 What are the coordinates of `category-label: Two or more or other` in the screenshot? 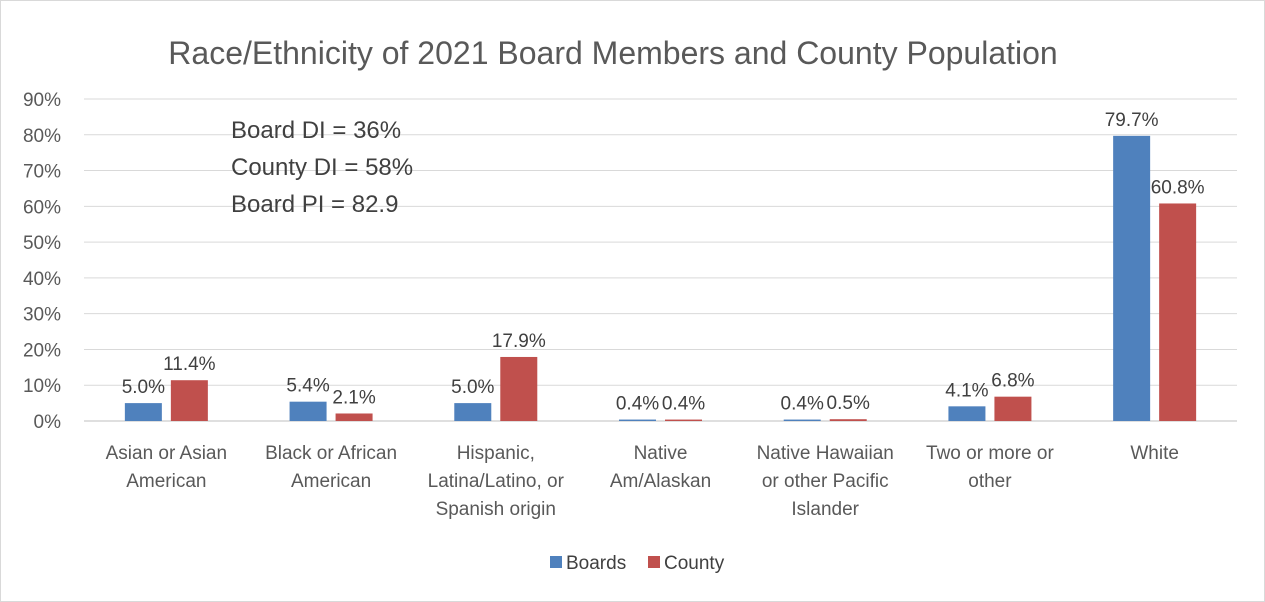 It's located at (990, 467).